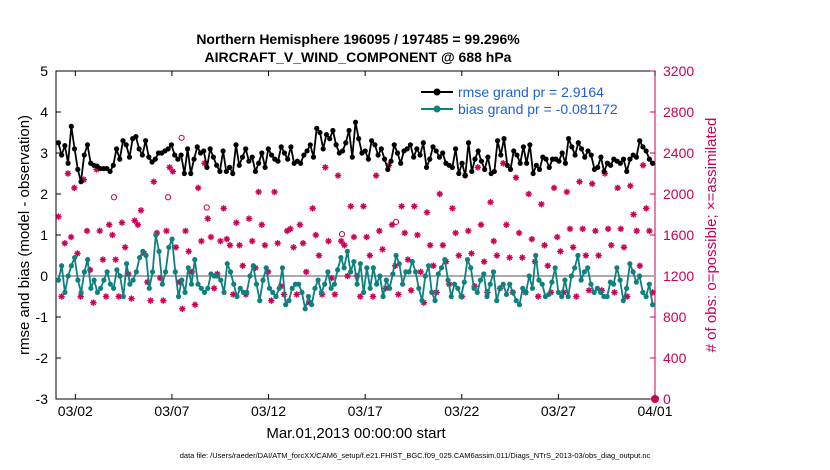  What do you see at coordinates (44, 153) in the screenshot?
I see `y-tick-label-left: 3` at bounding box center [44, 153].